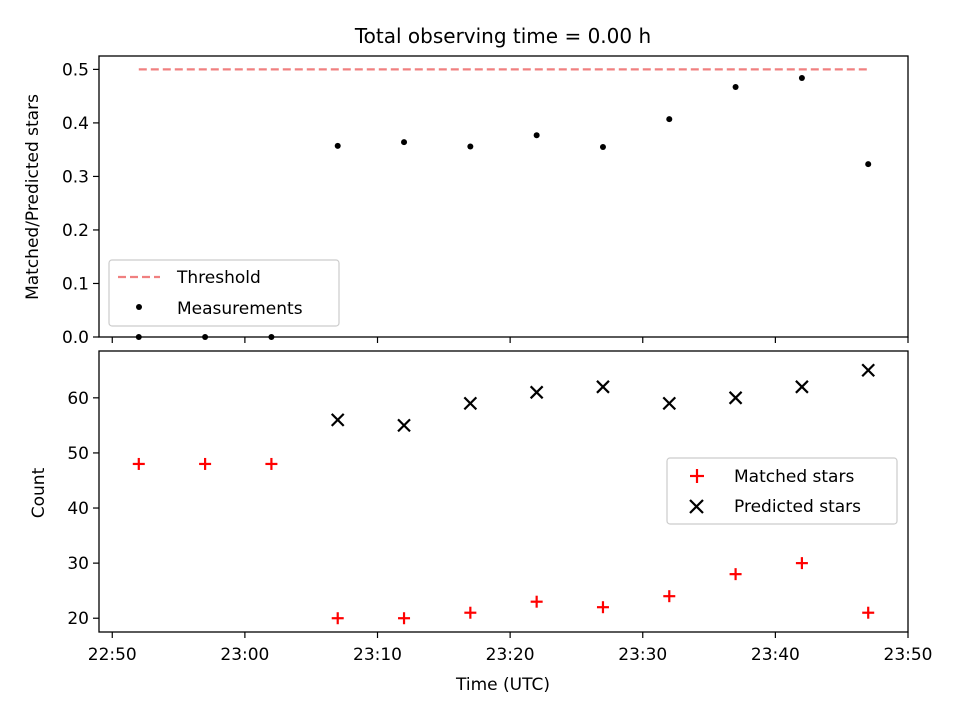 This screenshot has width=960, height=720. I want to click on top-y-axis: 0.0 0.1 0.2 0.3 0.4 0.5, so click(80, 204).